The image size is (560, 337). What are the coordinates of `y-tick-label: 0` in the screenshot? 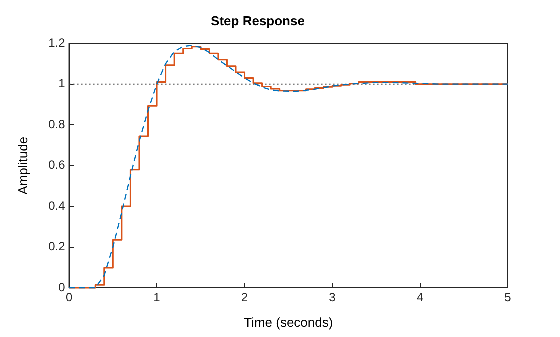 It's located at (62, 287).